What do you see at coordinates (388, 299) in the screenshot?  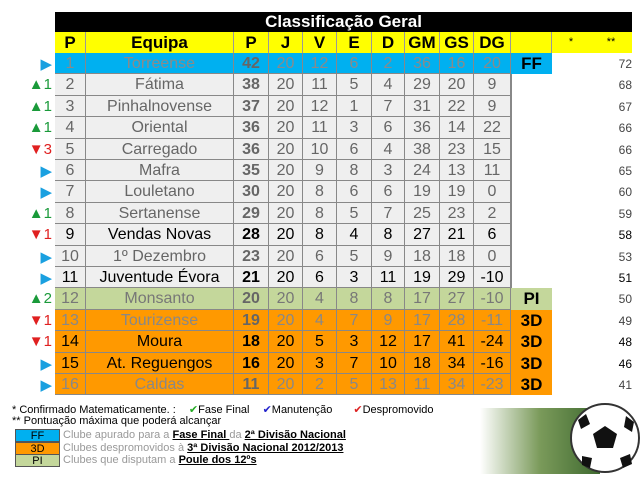 I see `cell-lost: 8` at bounding box center [388, 299].